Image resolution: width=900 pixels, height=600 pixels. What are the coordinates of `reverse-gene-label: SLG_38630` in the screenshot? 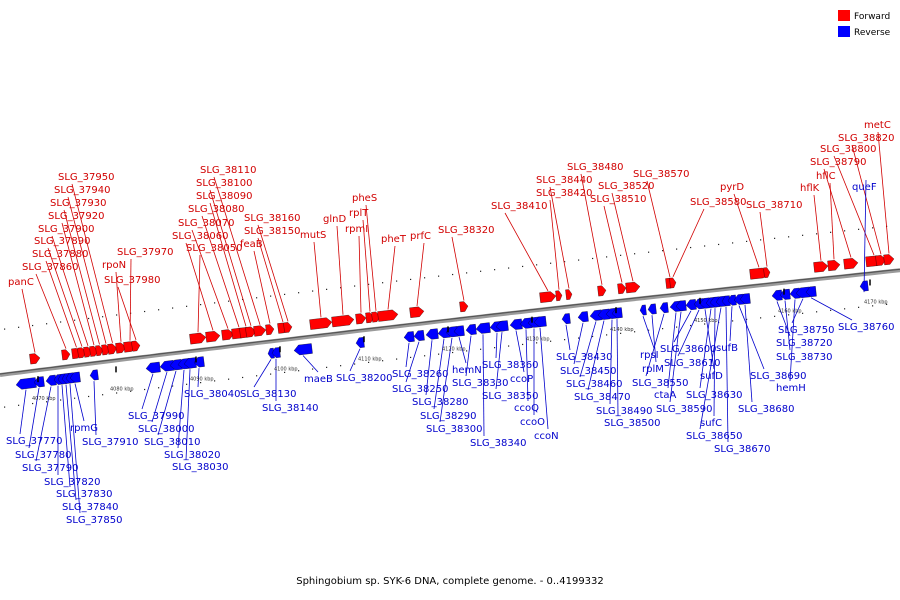 It's located at (714, 395).